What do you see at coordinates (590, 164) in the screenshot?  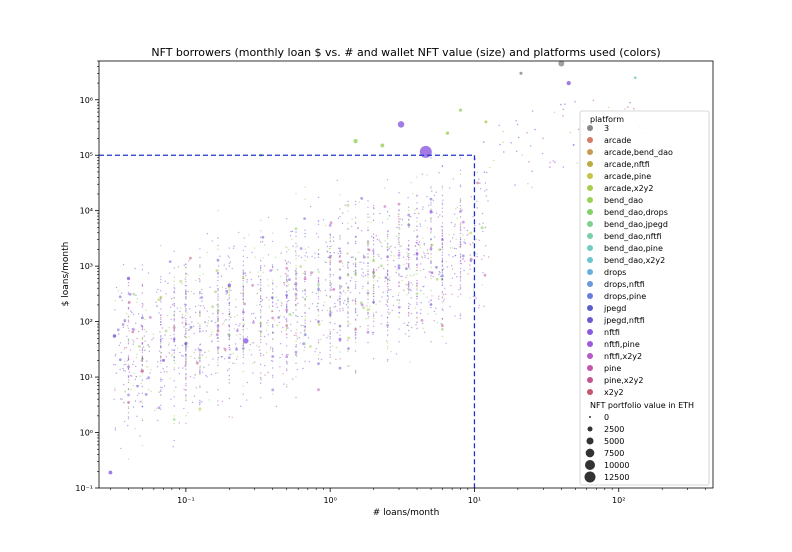 I see `legend-platform-marker` at bounding box center [590, 164].